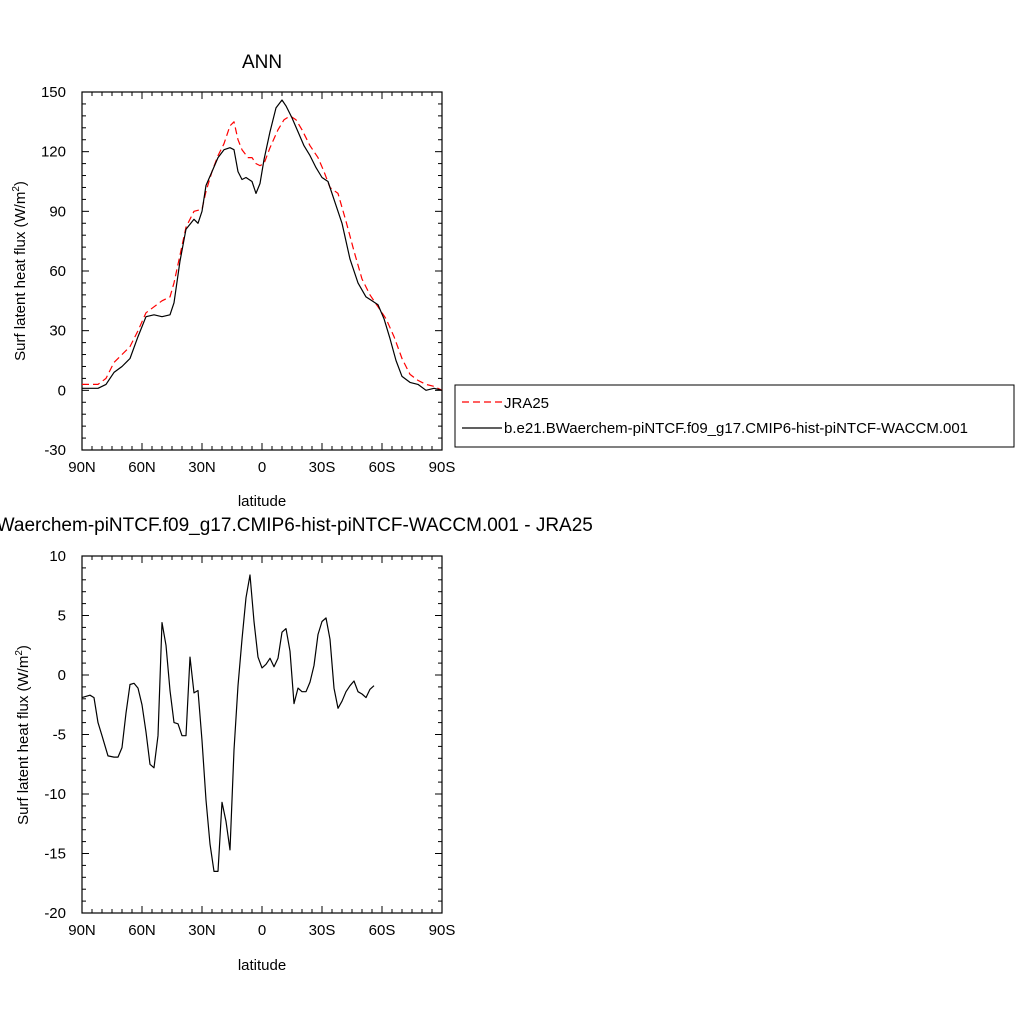  I want to click on top-y-tick-label: 150, so click(53, 92).